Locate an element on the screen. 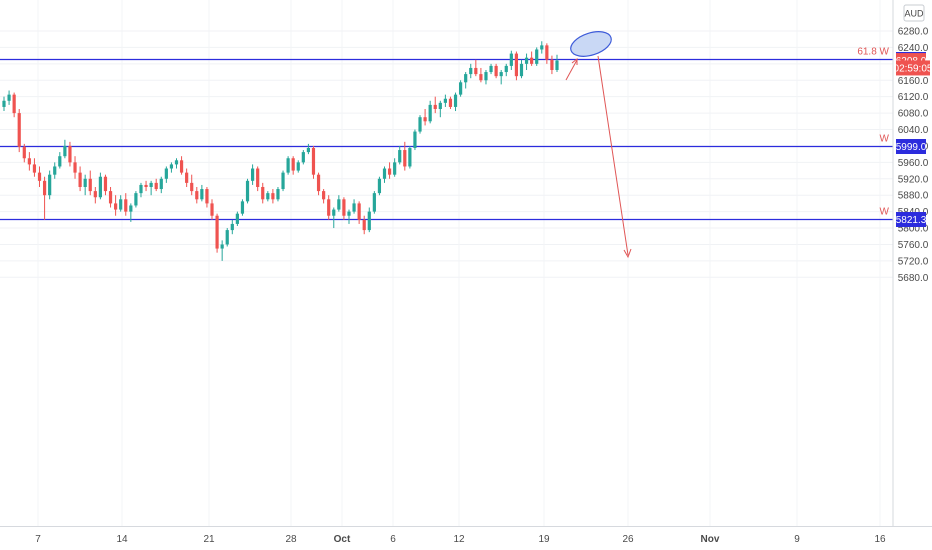 The image size is (932, 550). projection-drawings is located at coordinates (598, 143).